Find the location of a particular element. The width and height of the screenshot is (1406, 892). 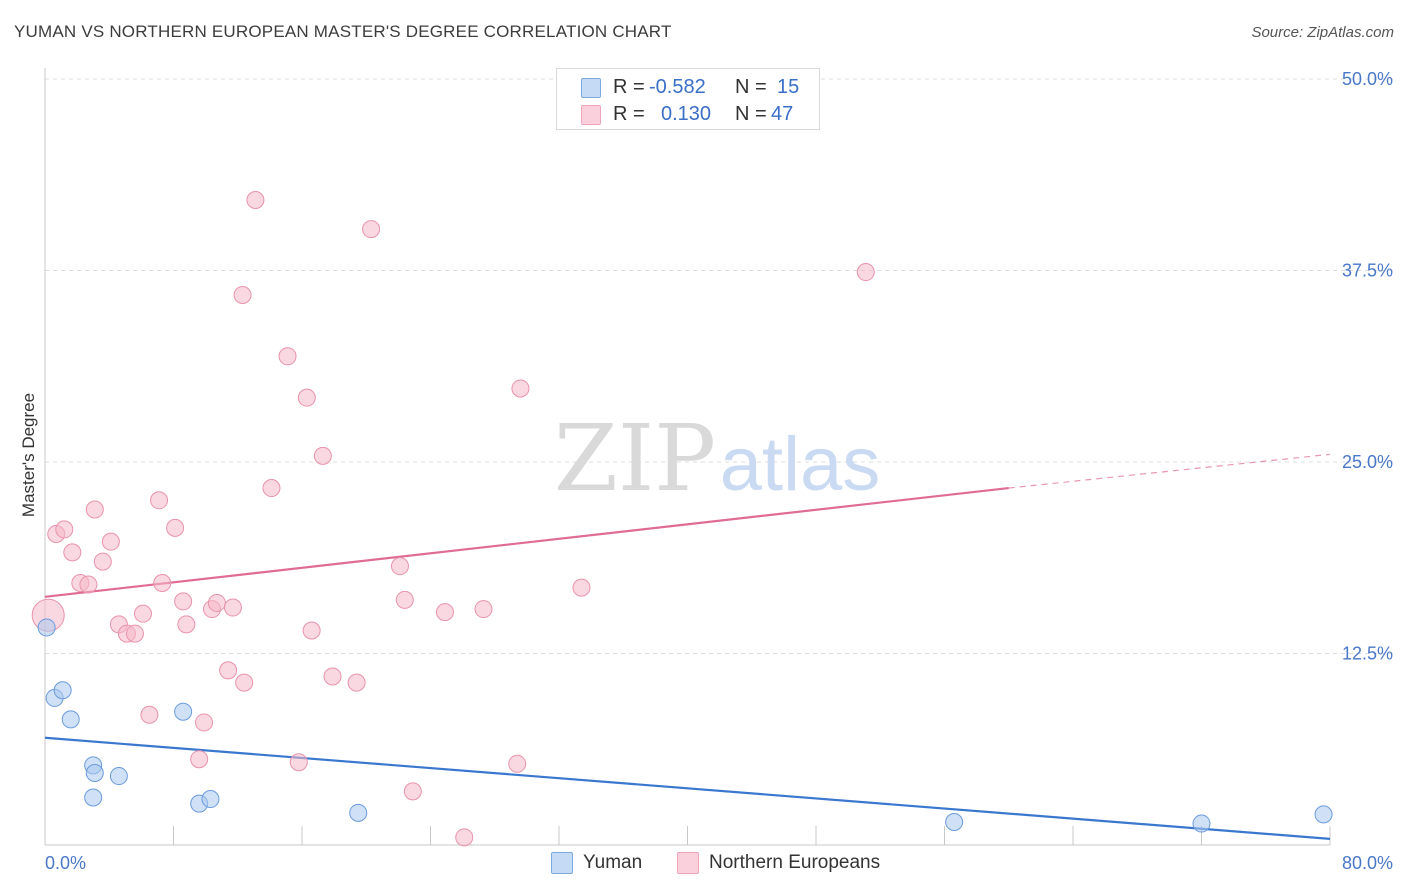

y-tick-label: 37.5% is located at coordinates (1367, 271).